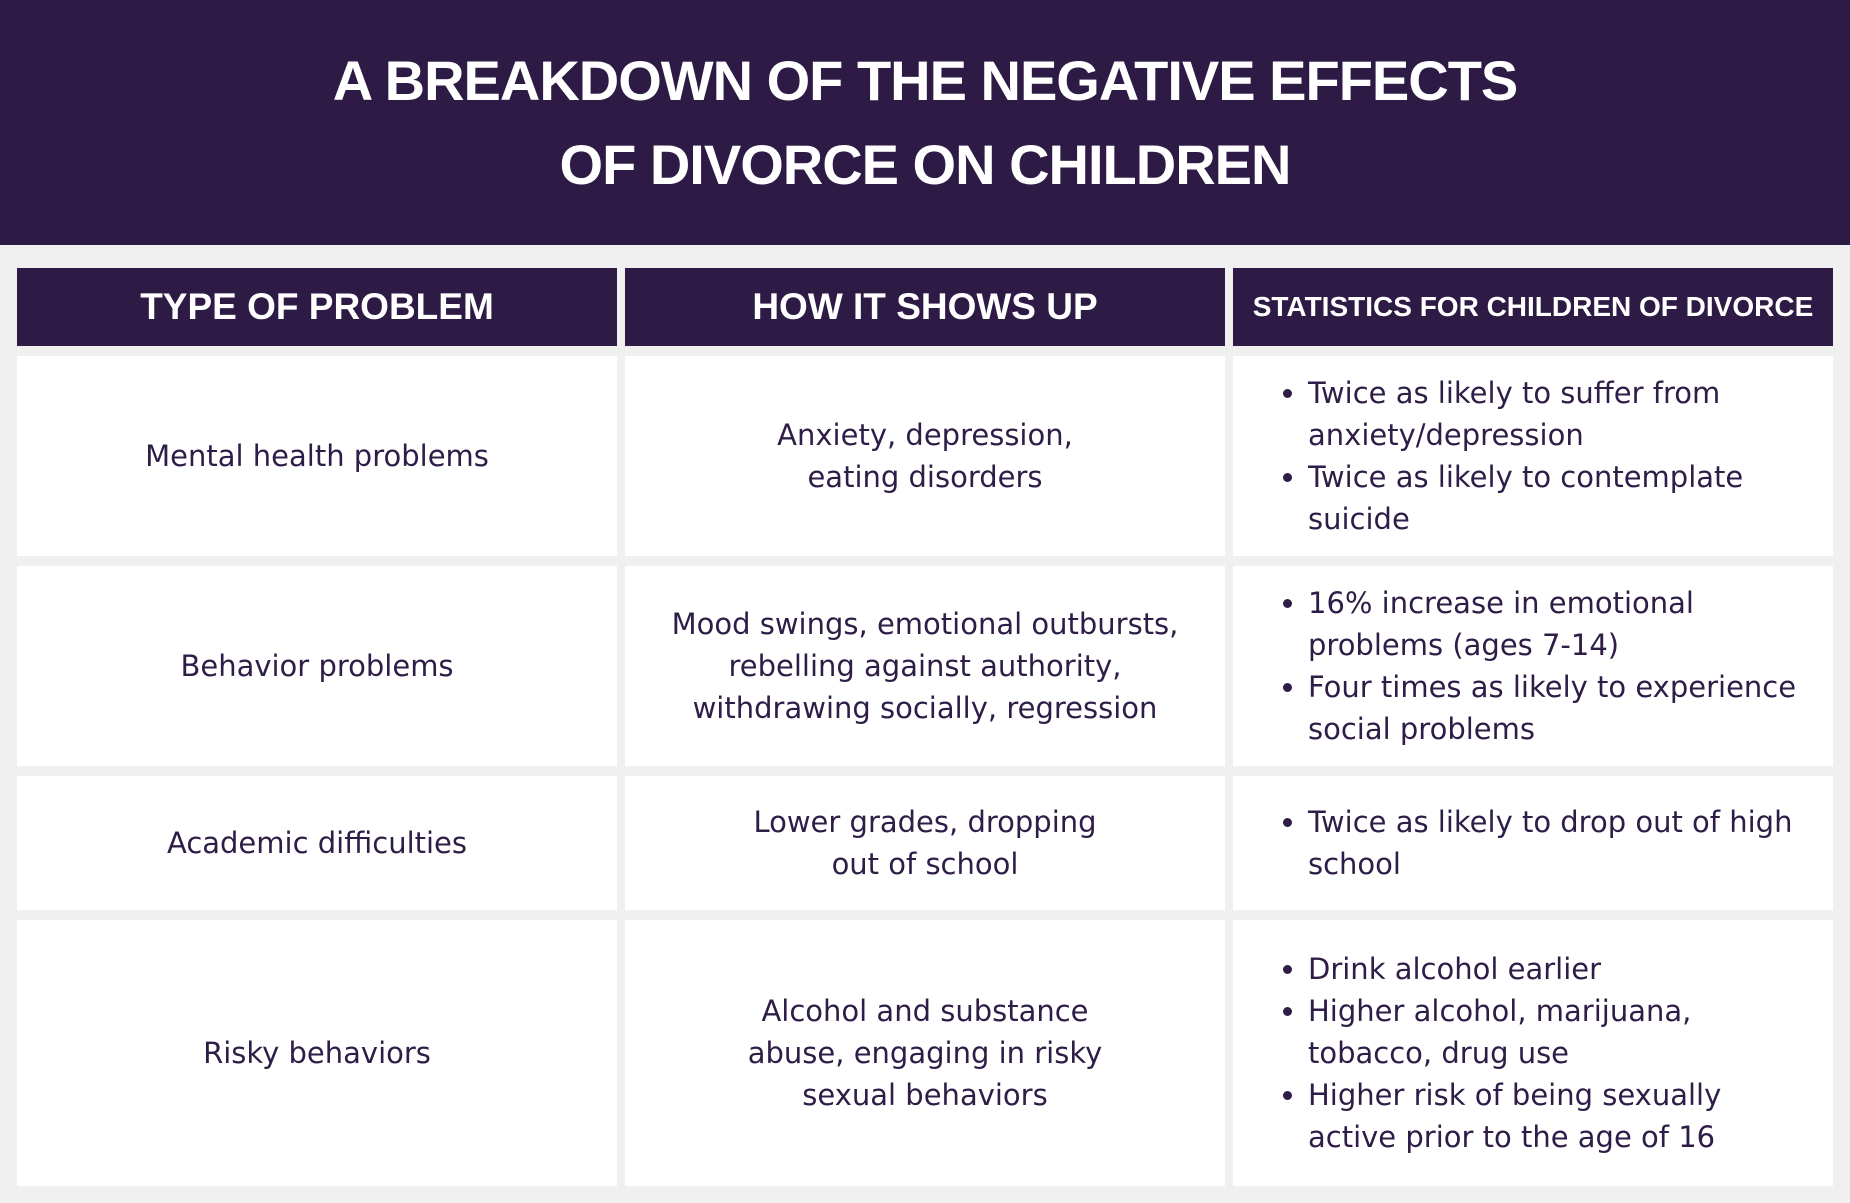 This screenshot has height=1203, width=1850. Describe the element at coordinates (925, 435) in the screenshot. I see `text-line: Anxiety, depression,` at that location.